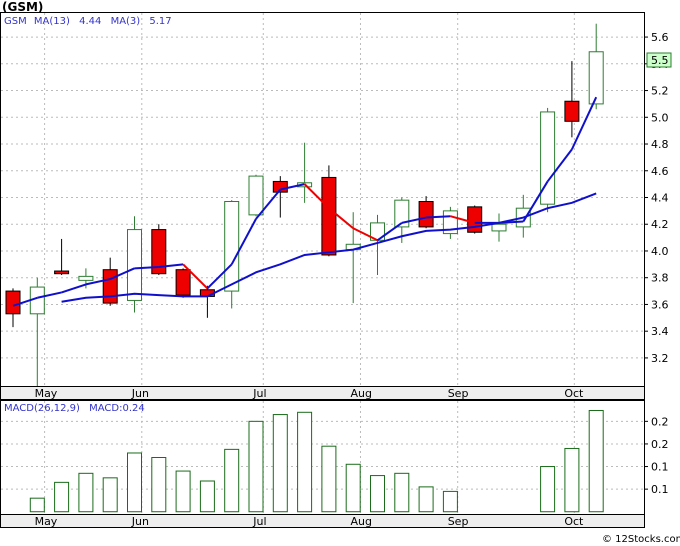 The image size is (680, 546). Describe the element at coordinates (309, 393) in the screenshot. I see `price-x-axis: May Jun Jul Aug Sep Oct` at that location.